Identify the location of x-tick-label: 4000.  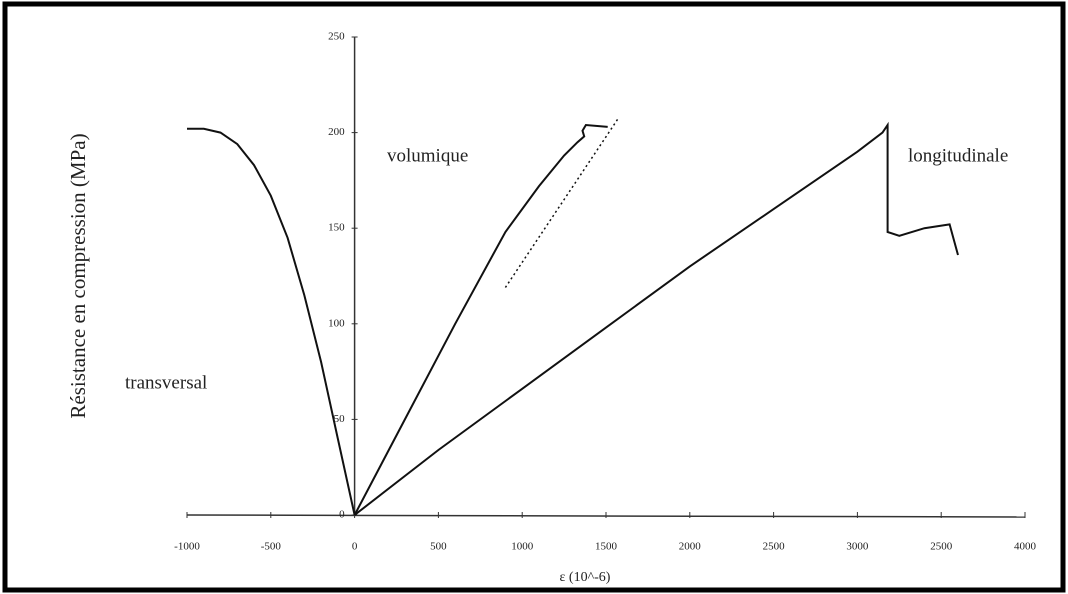
(1025, 547).